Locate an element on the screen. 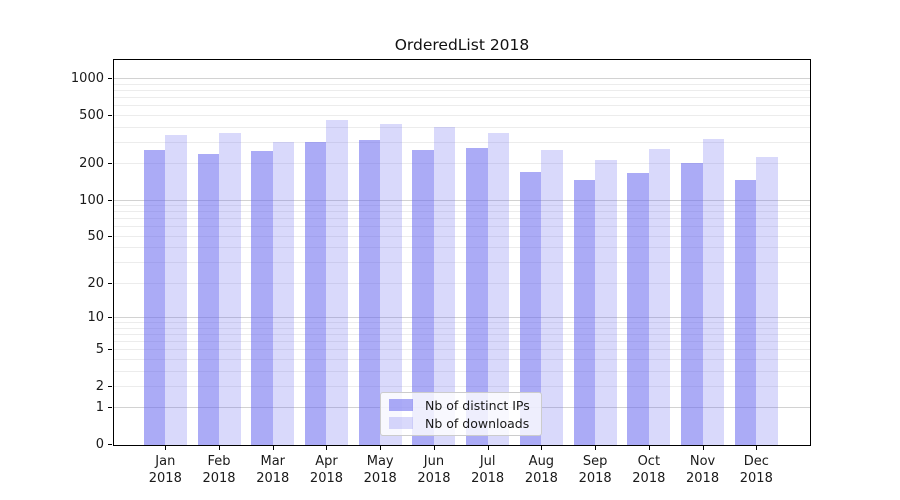 Image resolution: width=900 pixels, height=500 pixels. legend-swatch-distinct-ips is located at coordinates (401, 405).